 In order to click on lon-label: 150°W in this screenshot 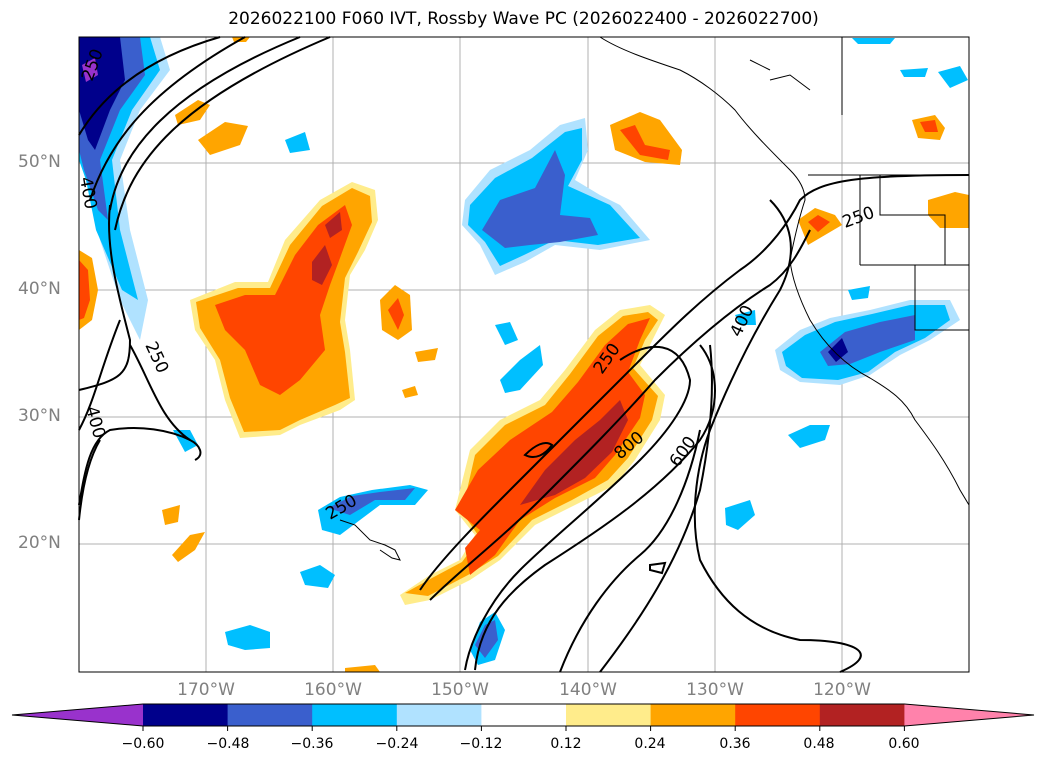, I will do `click(460, 690)`.